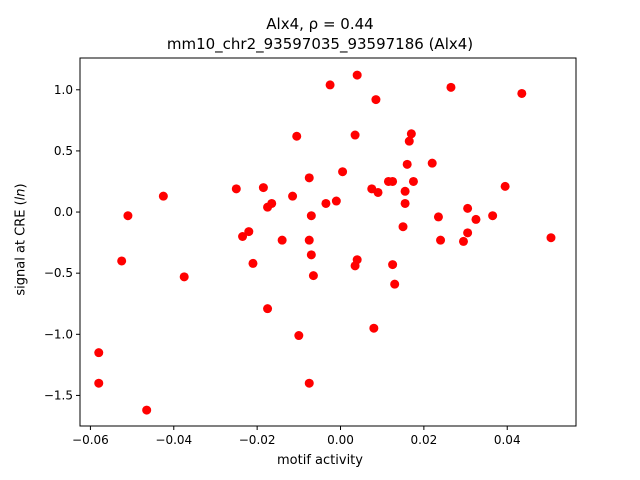 The width and height of the screenshot is (640, 480). Describe the element at coordinates (63, 90) in the screenshot. I see `y-tick-label: 1.0` at that location.